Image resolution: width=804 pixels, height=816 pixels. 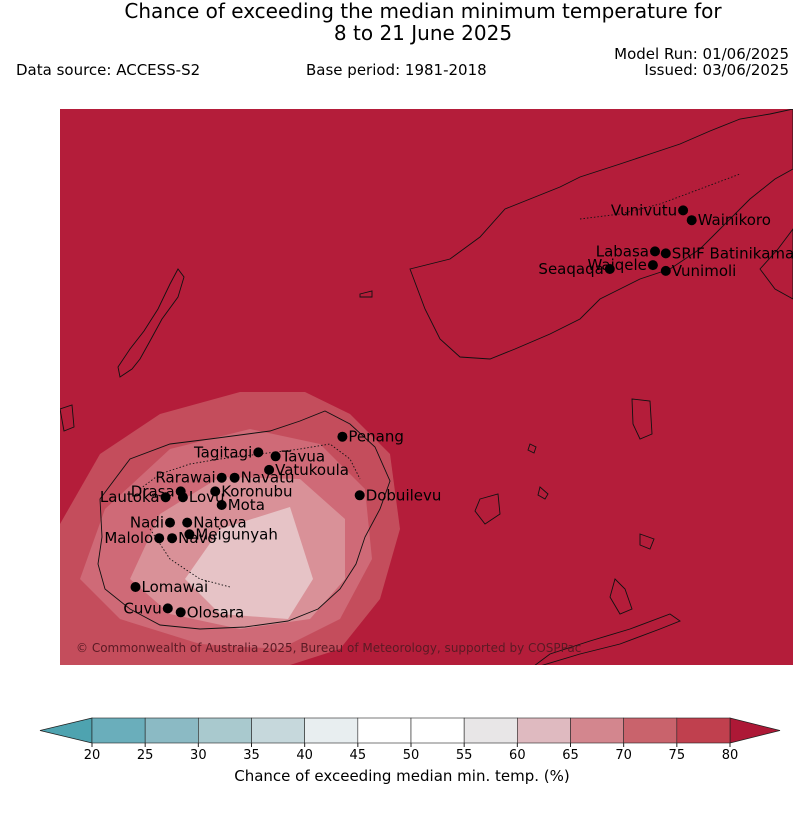 What do you see at coordinates (92, 755) in the screenshot?
I see `colorbar-tick-label: 20` at bounding box center [92, 755].